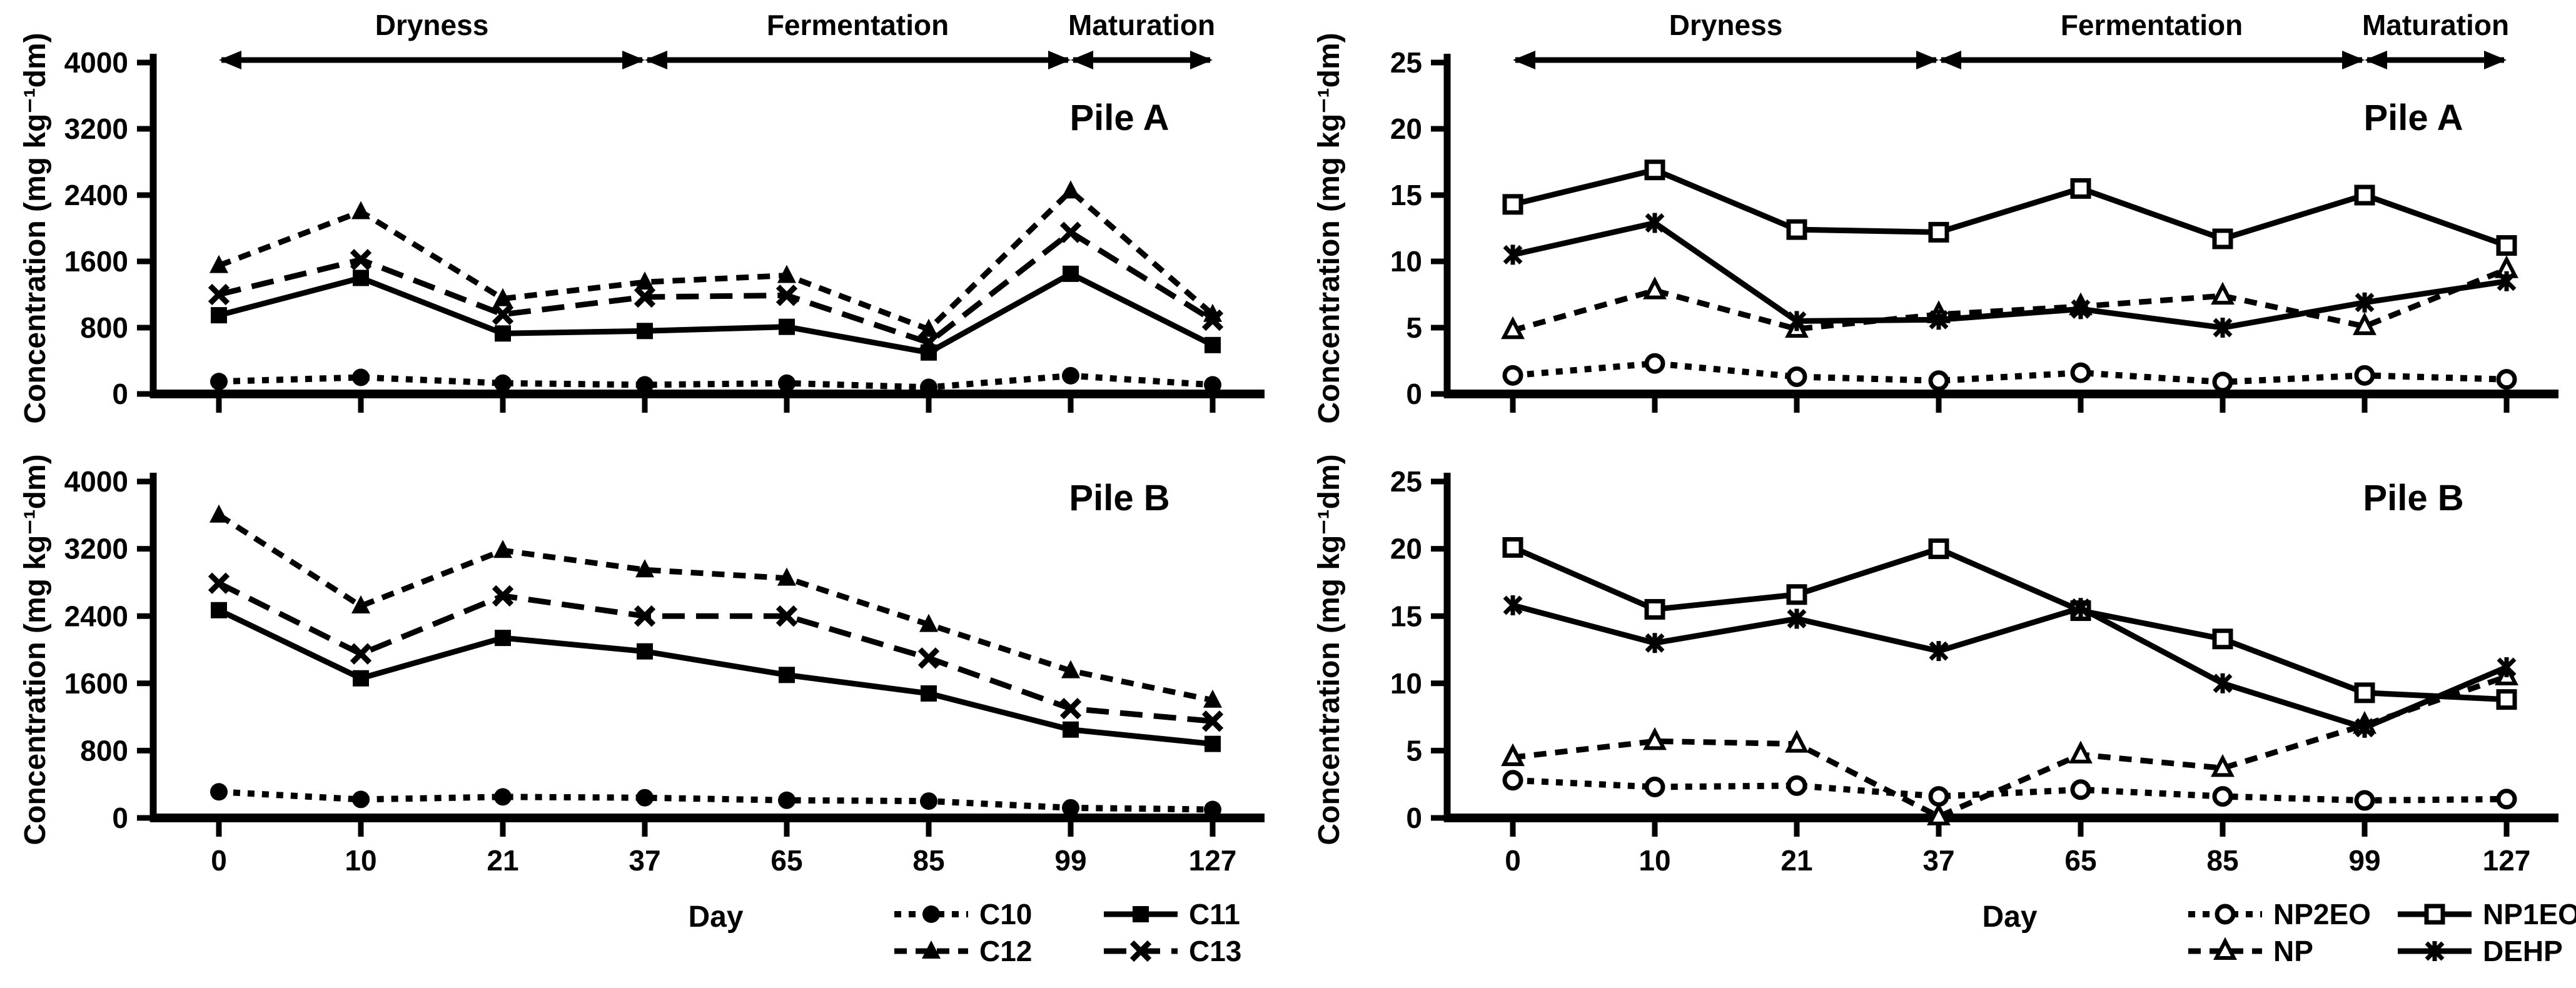 Image resolution: width=2576 pixels, height=988 pixels. I want to click on y-tick-label: 5, so click(1414, 327).